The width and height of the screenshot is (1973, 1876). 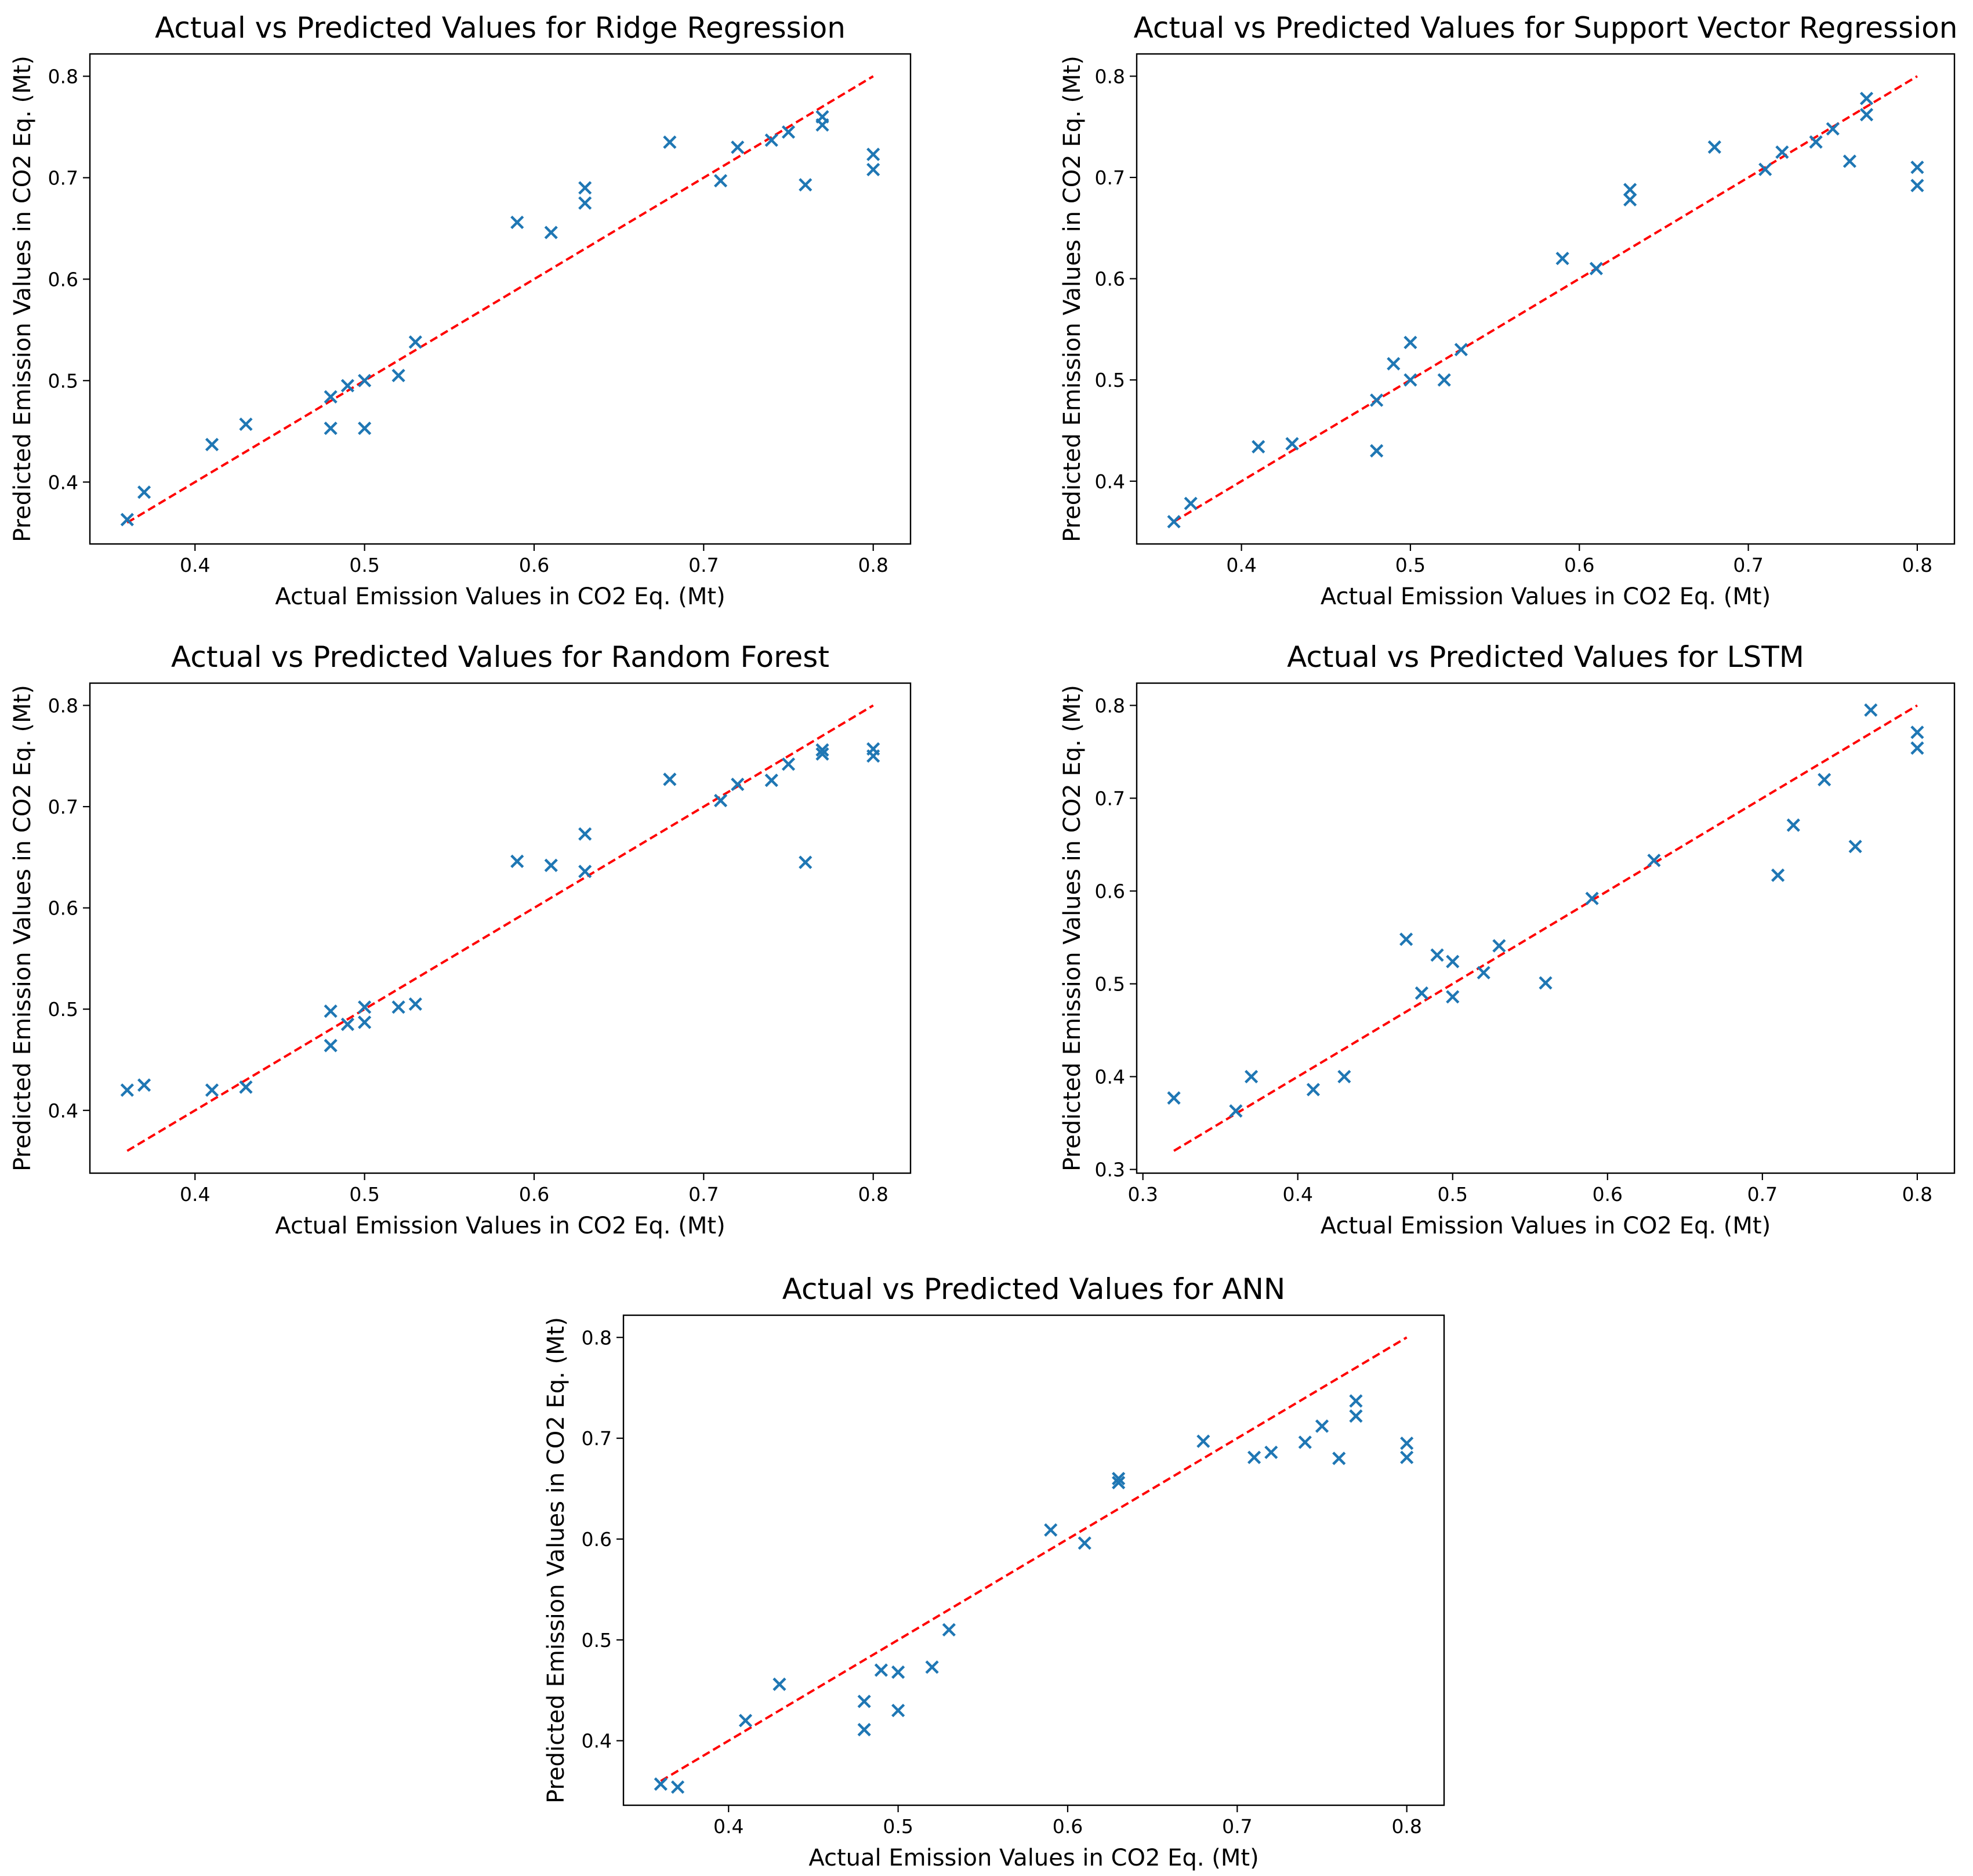 What do you see at coordinates (1034, 1289) in the screenshot?
I see `chart-title: Actual vs Predicted Values for ANN` at bounding box center [1034, 1289].